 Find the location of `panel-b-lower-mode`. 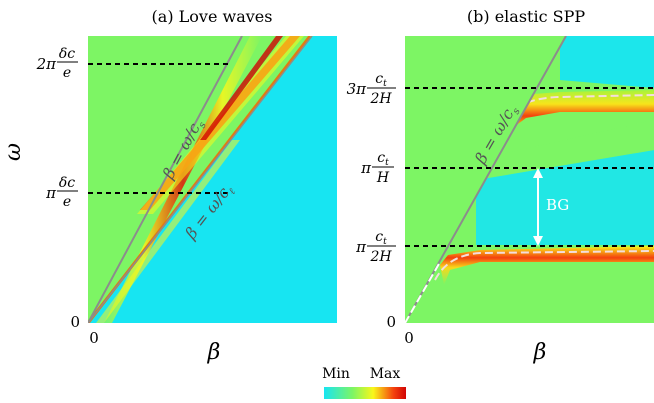

panel-b-lower-mode is located at coordinates (547, 265).